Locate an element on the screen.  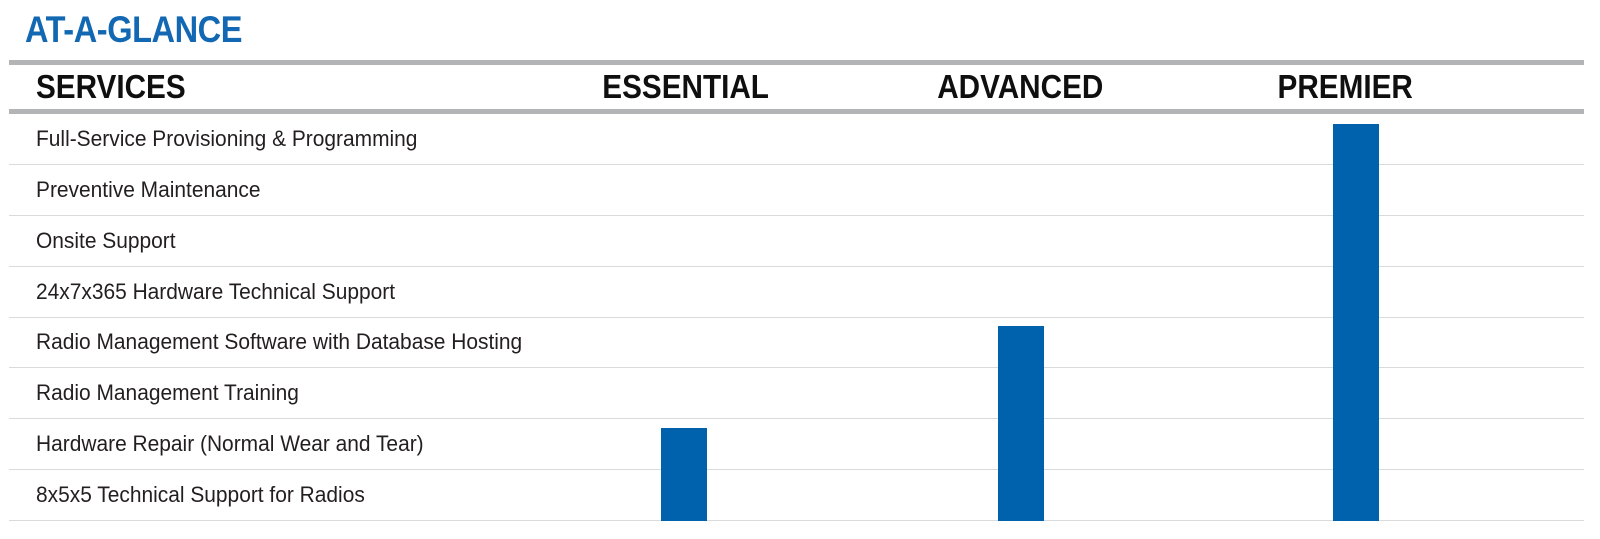
table-row: 8x5x5 Technical Support for Radios is located at coordinates (796, 495).